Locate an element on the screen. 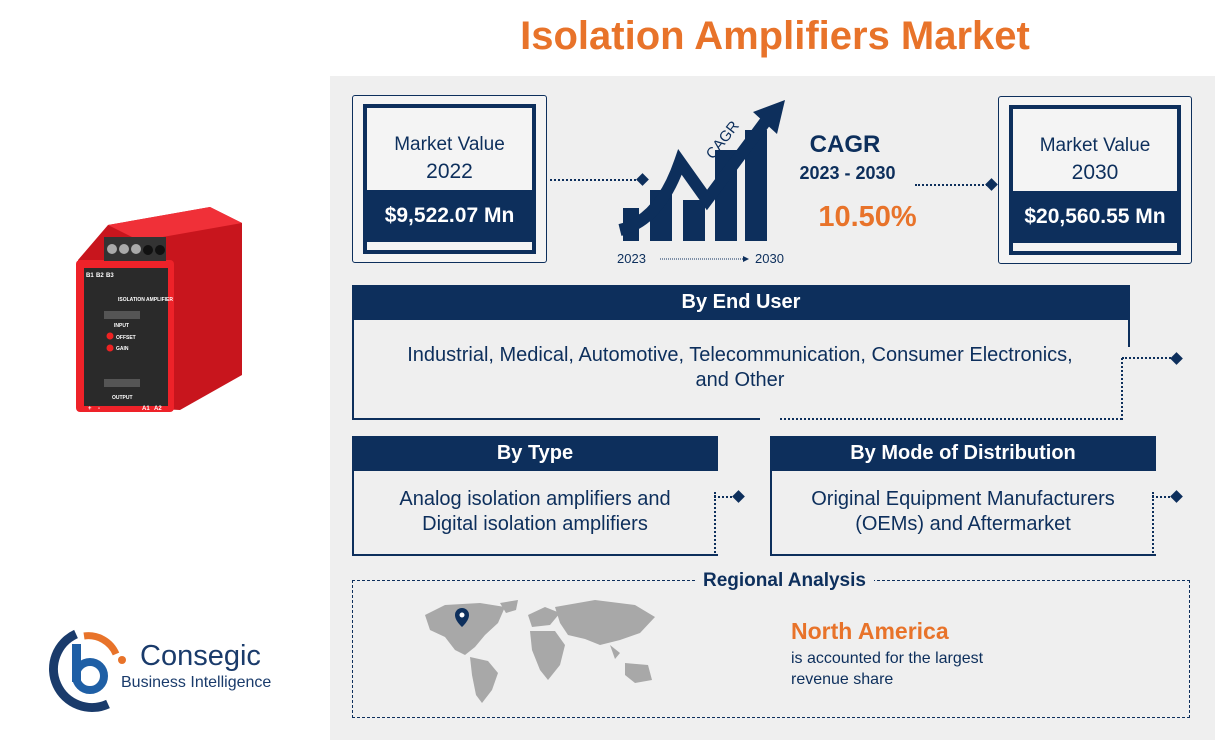 This screenshot has width=1215, height=740. distribution-header: By Mode of Distribution is located at coordinates (963, 453).